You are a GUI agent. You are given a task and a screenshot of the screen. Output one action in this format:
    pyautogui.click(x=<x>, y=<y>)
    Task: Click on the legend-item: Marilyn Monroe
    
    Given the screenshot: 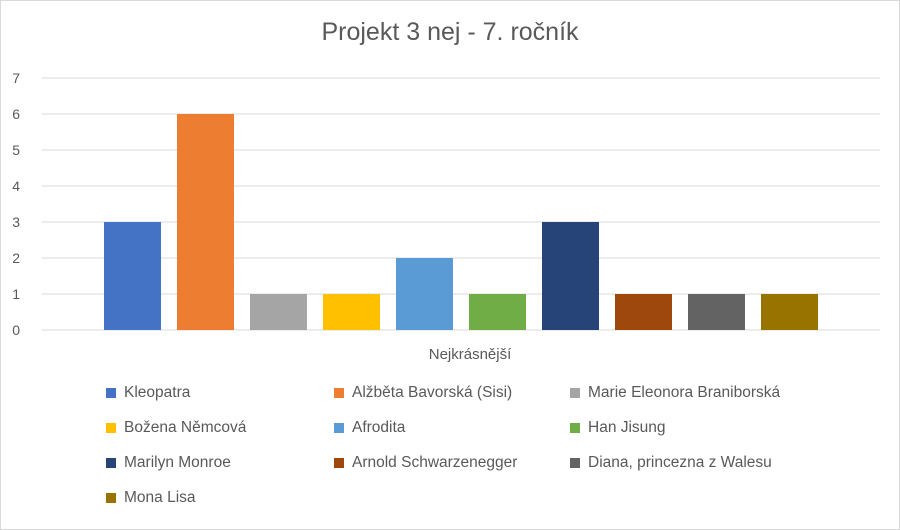 What is the action you would take?
    pyautogui.click(x=220, y=463)
    